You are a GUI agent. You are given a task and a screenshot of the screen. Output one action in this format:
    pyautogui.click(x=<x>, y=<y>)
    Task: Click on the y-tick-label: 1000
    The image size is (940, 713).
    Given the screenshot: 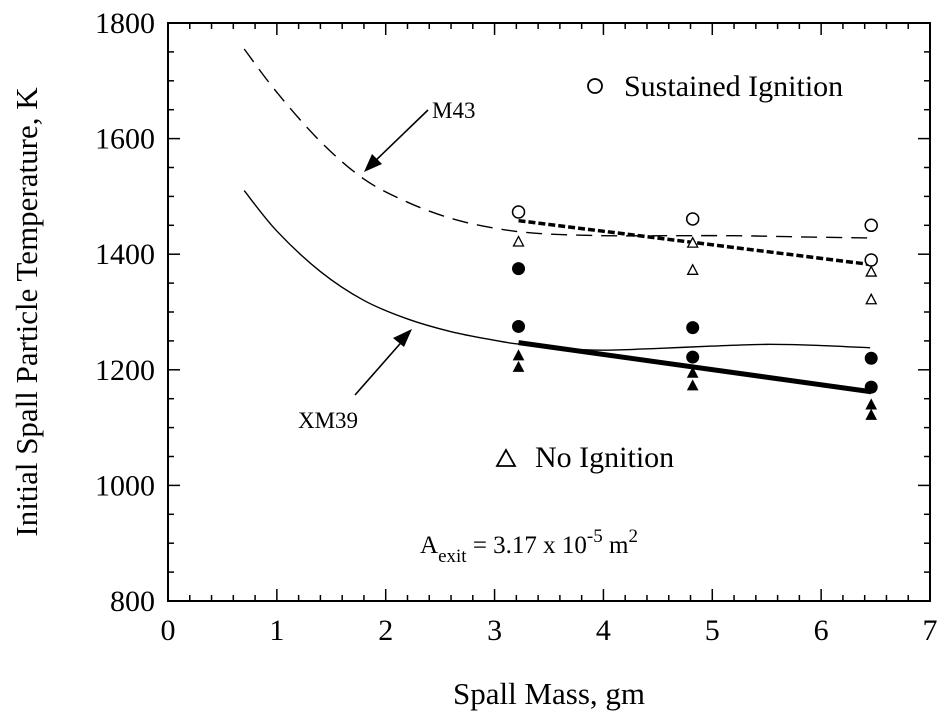 What is the action you would take?
    pyautogui.click(x=125, y=485)
    